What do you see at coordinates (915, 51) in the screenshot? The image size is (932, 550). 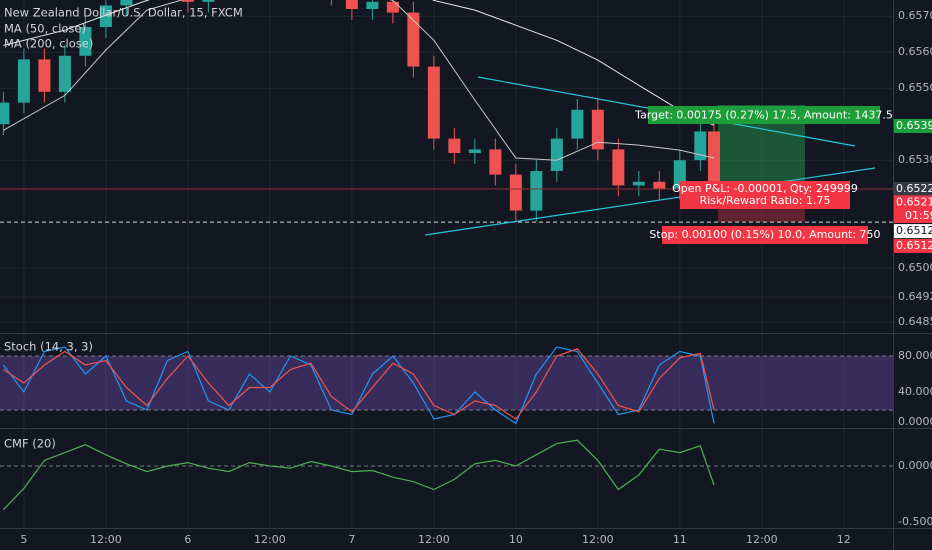 I see `y-tick-label: 0.65600` at bounding box center [915, 51].